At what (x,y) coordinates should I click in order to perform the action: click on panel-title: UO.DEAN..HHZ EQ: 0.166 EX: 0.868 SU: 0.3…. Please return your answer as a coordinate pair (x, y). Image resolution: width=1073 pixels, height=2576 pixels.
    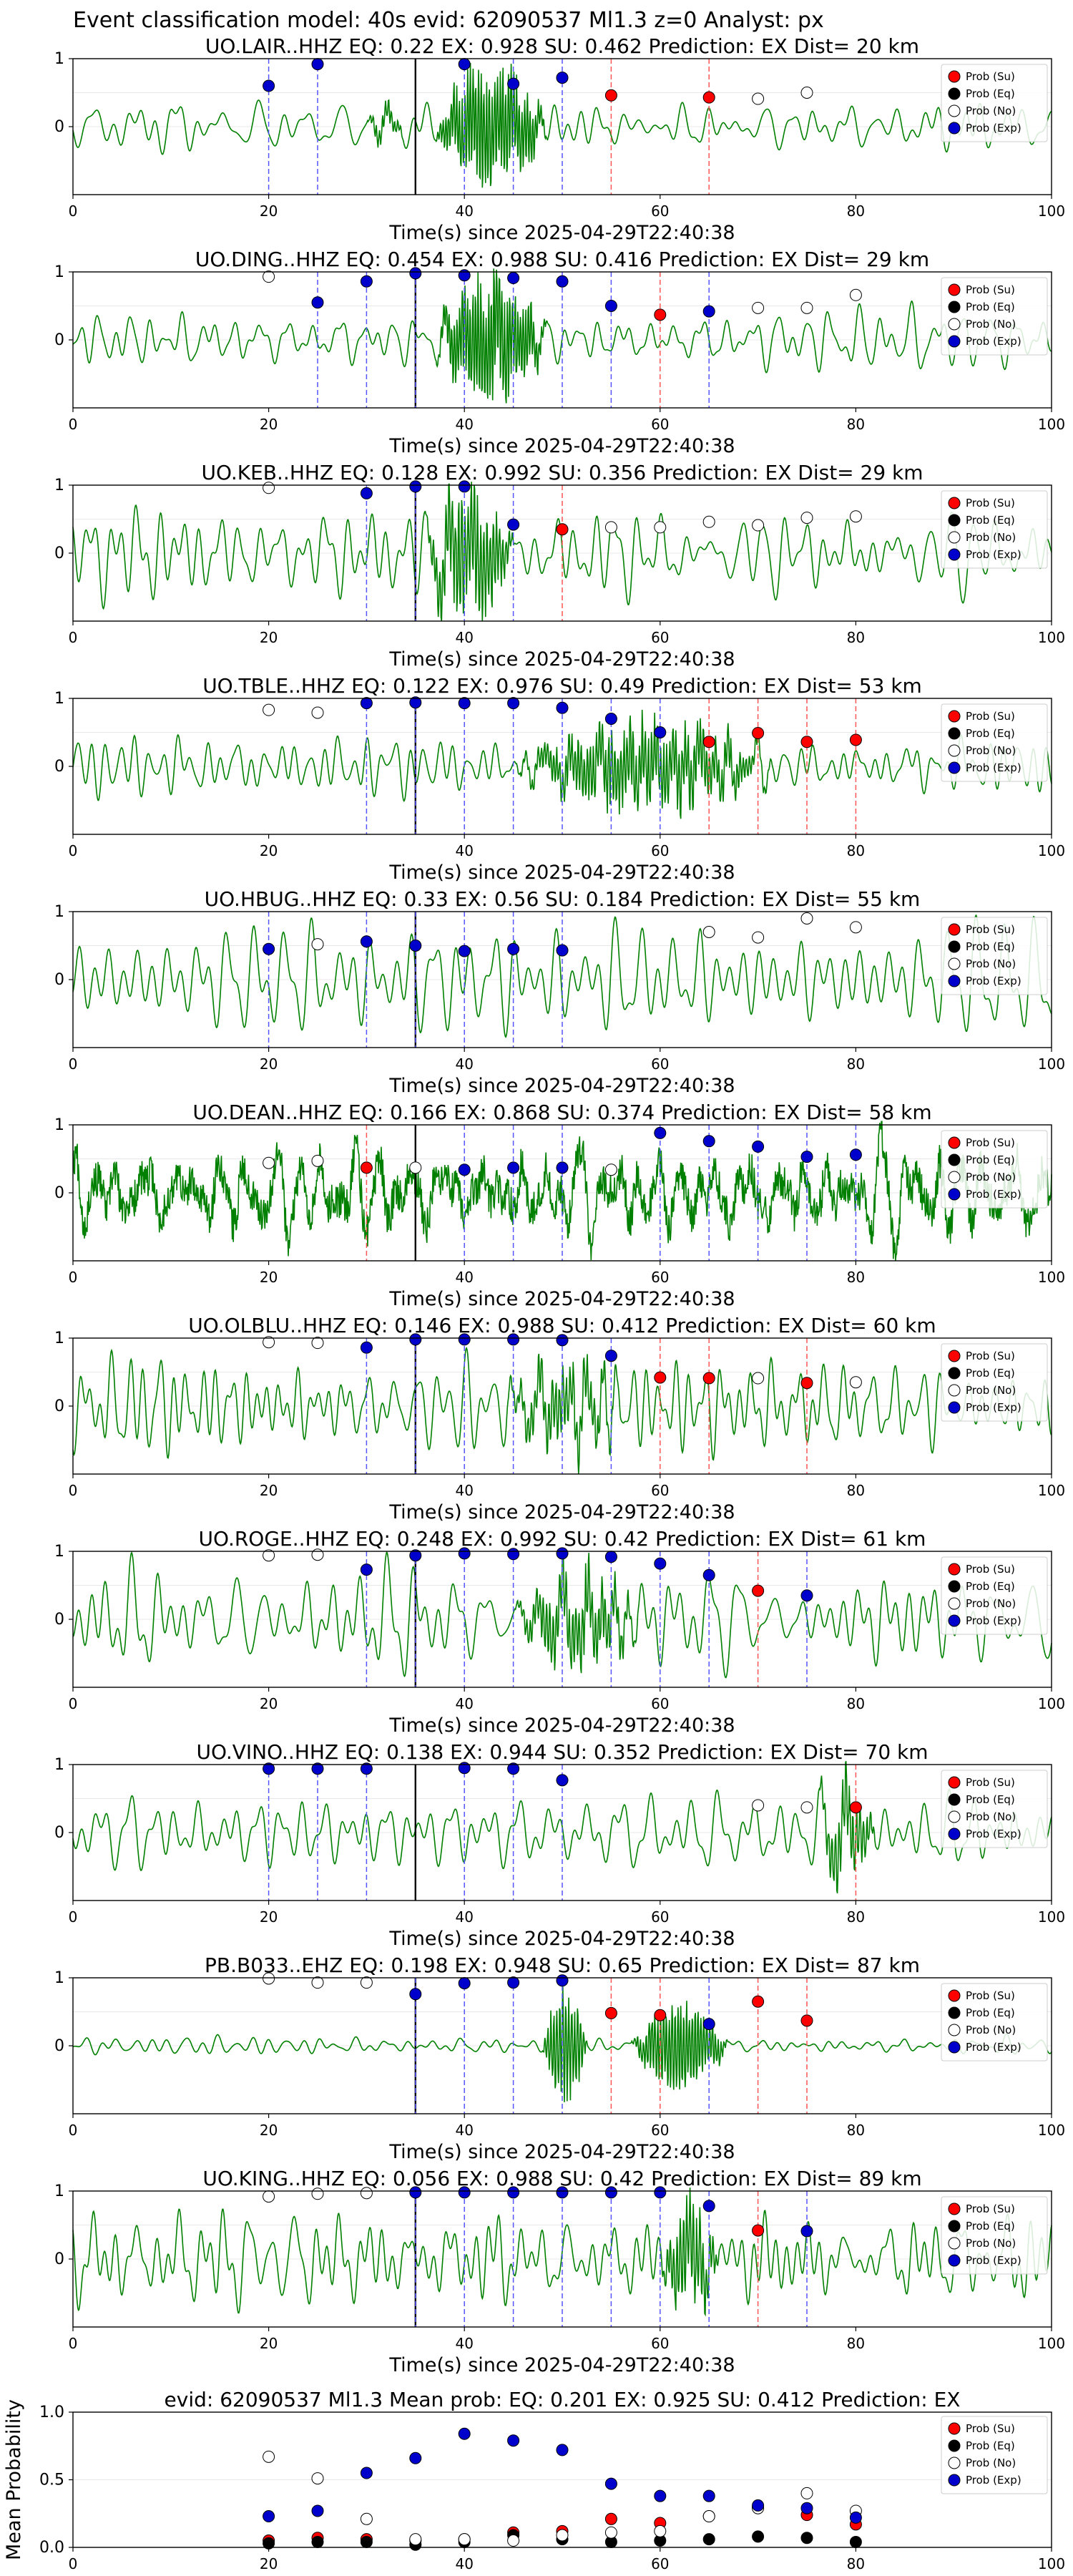
    Looking at the image, I should click on (561, 1112).